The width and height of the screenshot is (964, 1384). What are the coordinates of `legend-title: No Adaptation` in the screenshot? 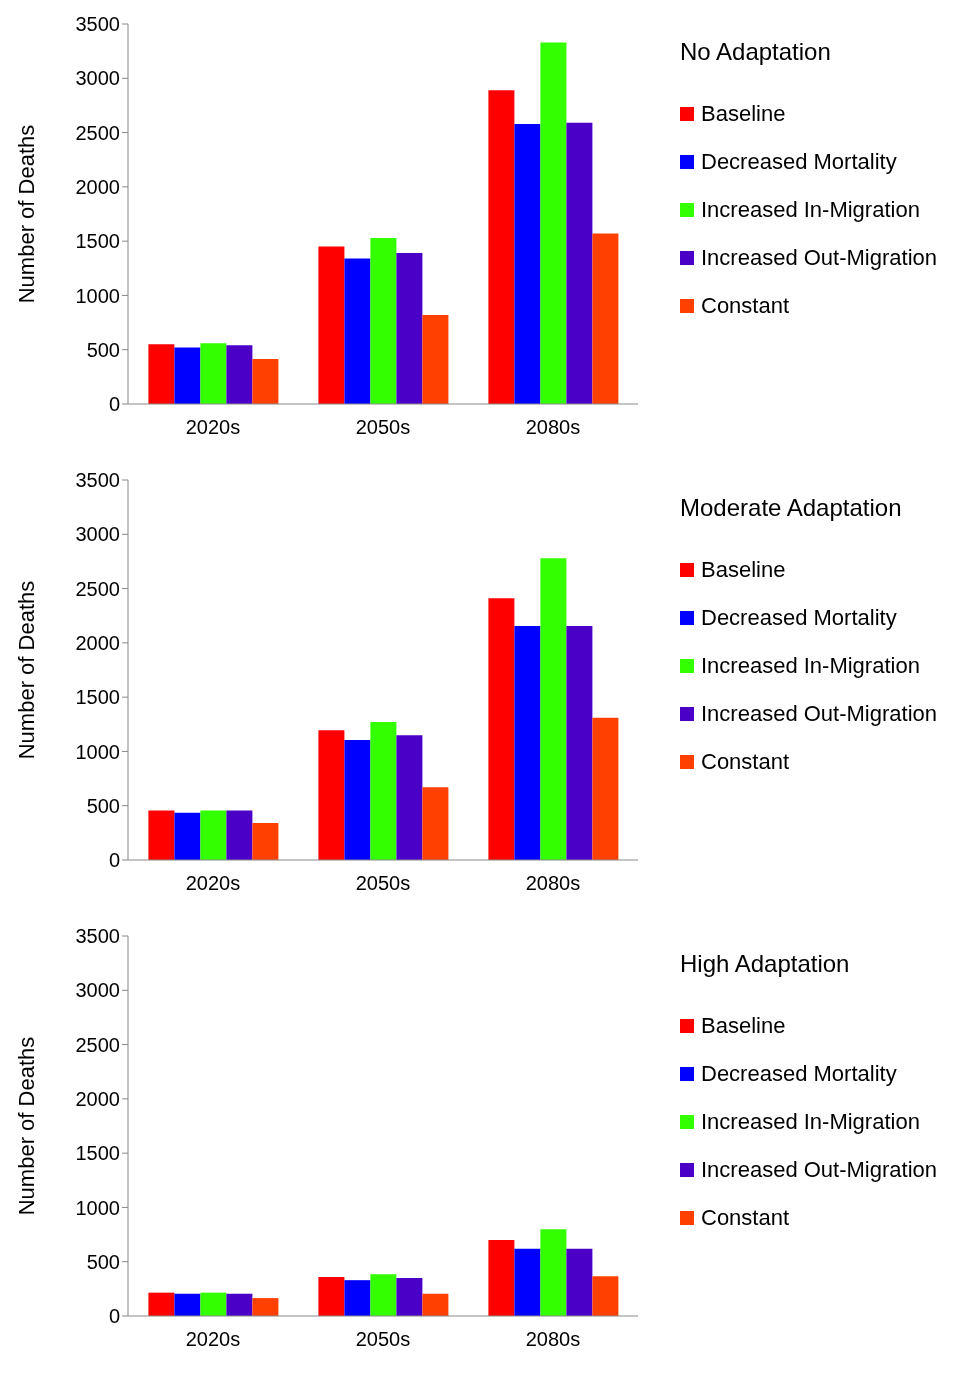 It's located at (756, 52).